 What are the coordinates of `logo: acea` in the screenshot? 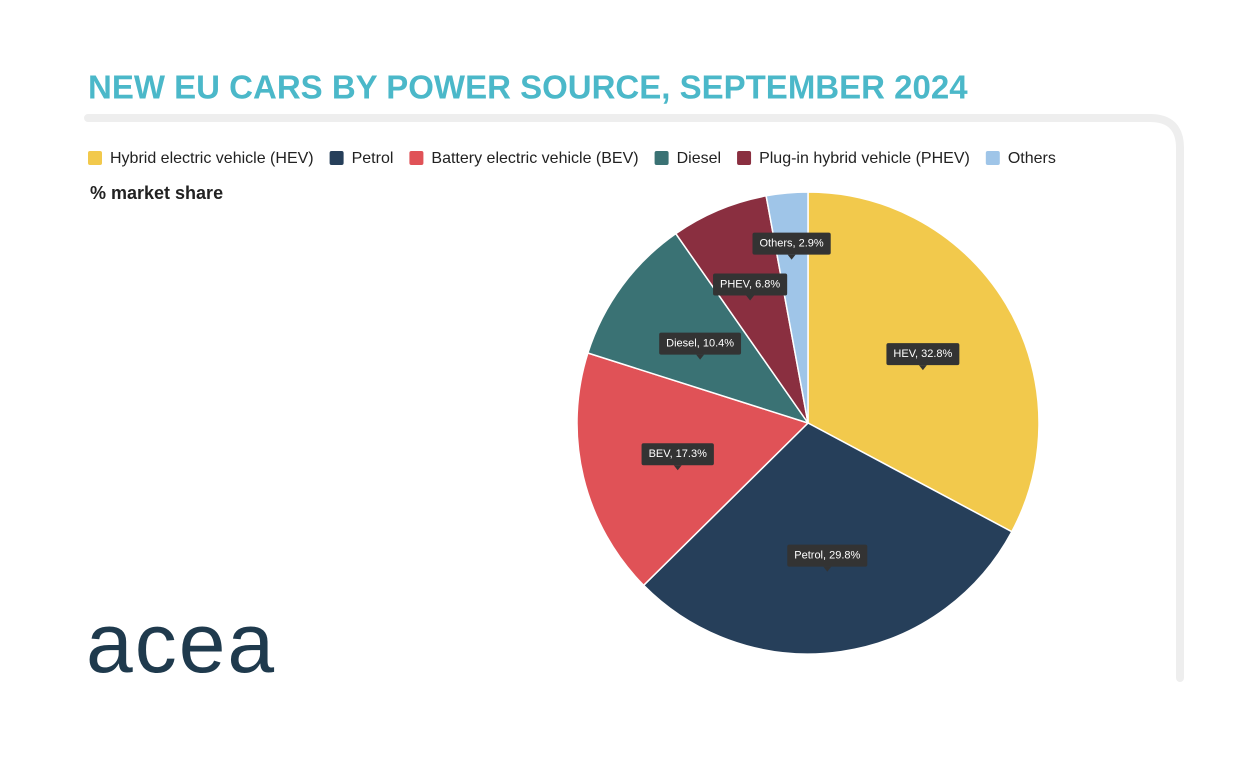 It's located at (181, 643).